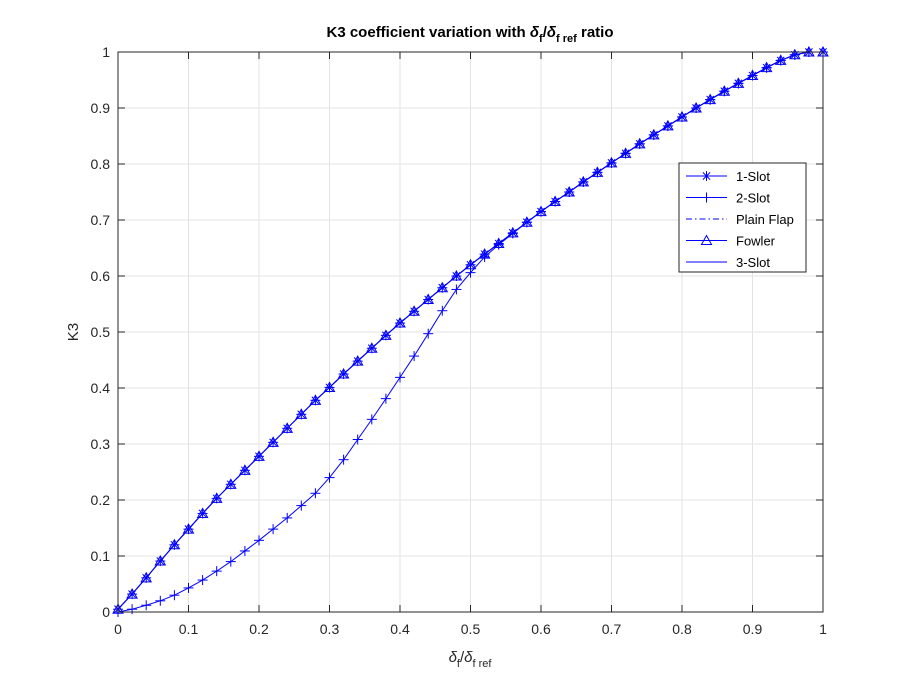  Describe the element at coordinates (595, 32) in the screenshot. I see `title-suffix: ratio` at that location.